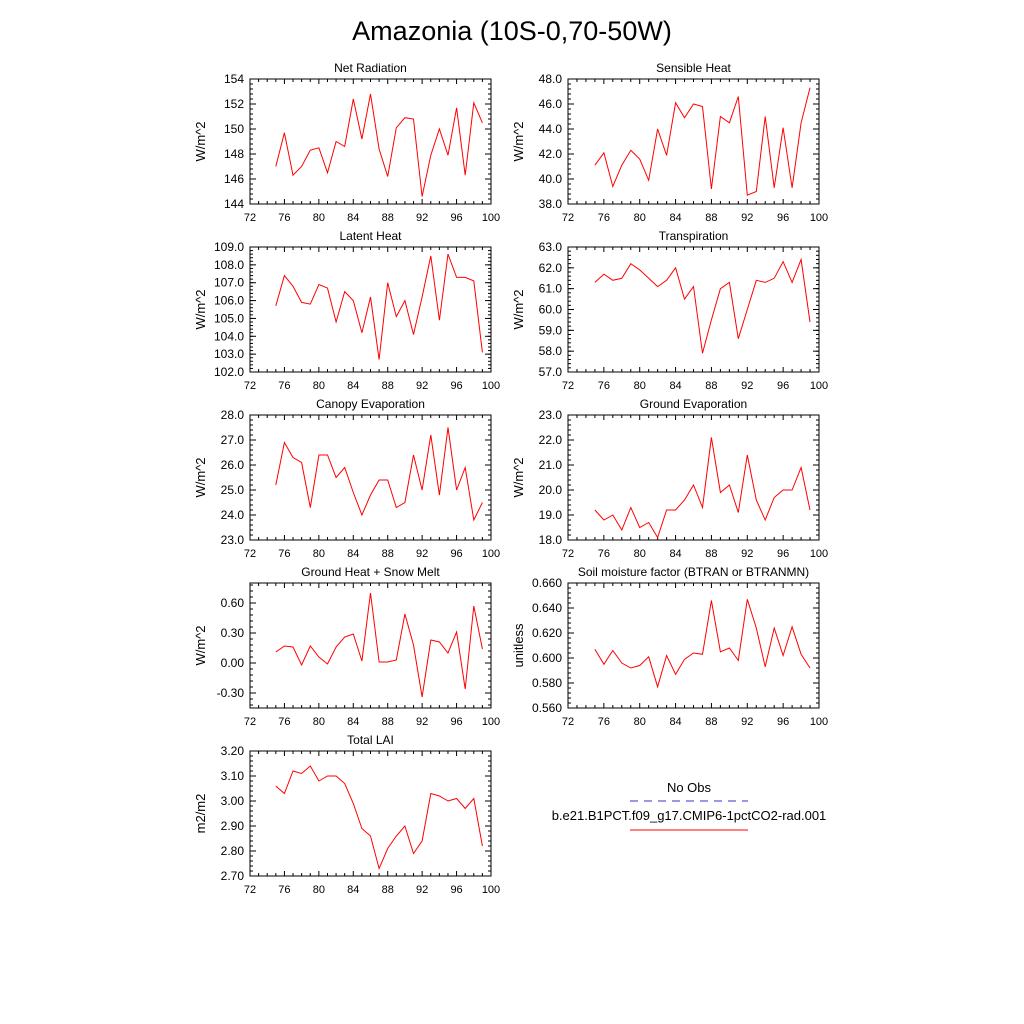  Describe the element at coordinates (231, 693) in the screenshot. I see `y-tick-label: -0.30` at that location.